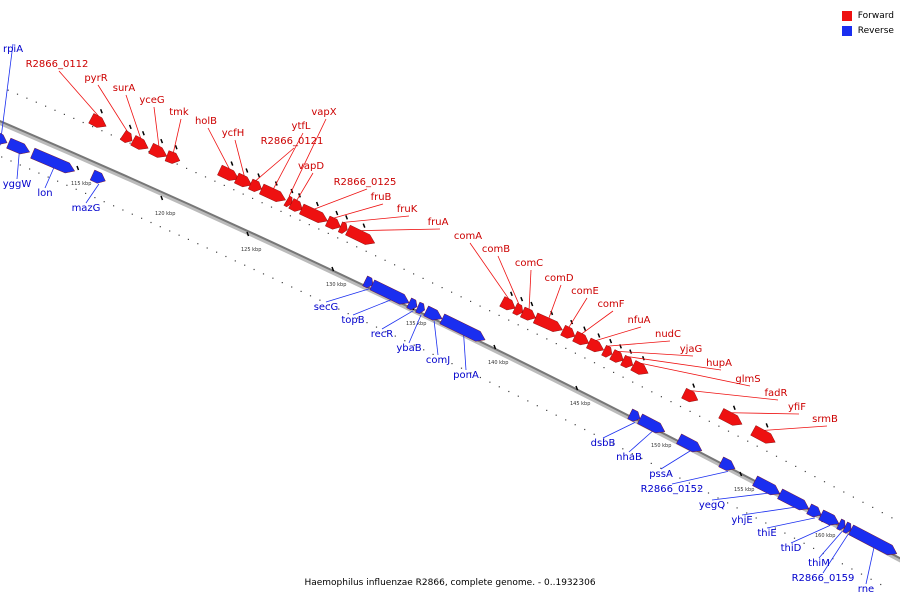 This screenshot has height=600, width=900. Describe the element at coordinates (381, 197) in the screenshot. I see `forward-label-fruB: fruB` at that location.